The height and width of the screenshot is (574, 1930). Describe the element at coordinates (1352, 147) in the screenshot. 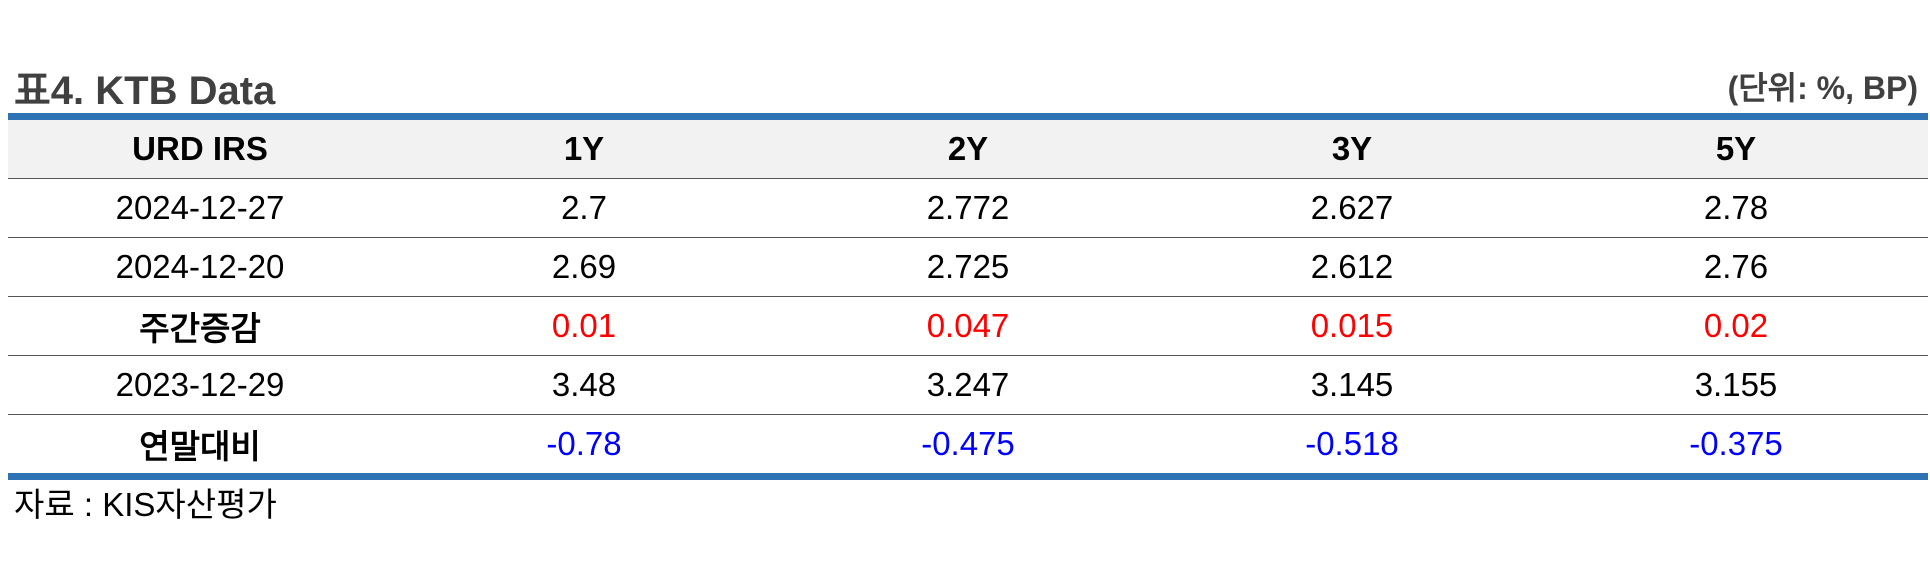

I see `header-3y: 3Y` at that location.